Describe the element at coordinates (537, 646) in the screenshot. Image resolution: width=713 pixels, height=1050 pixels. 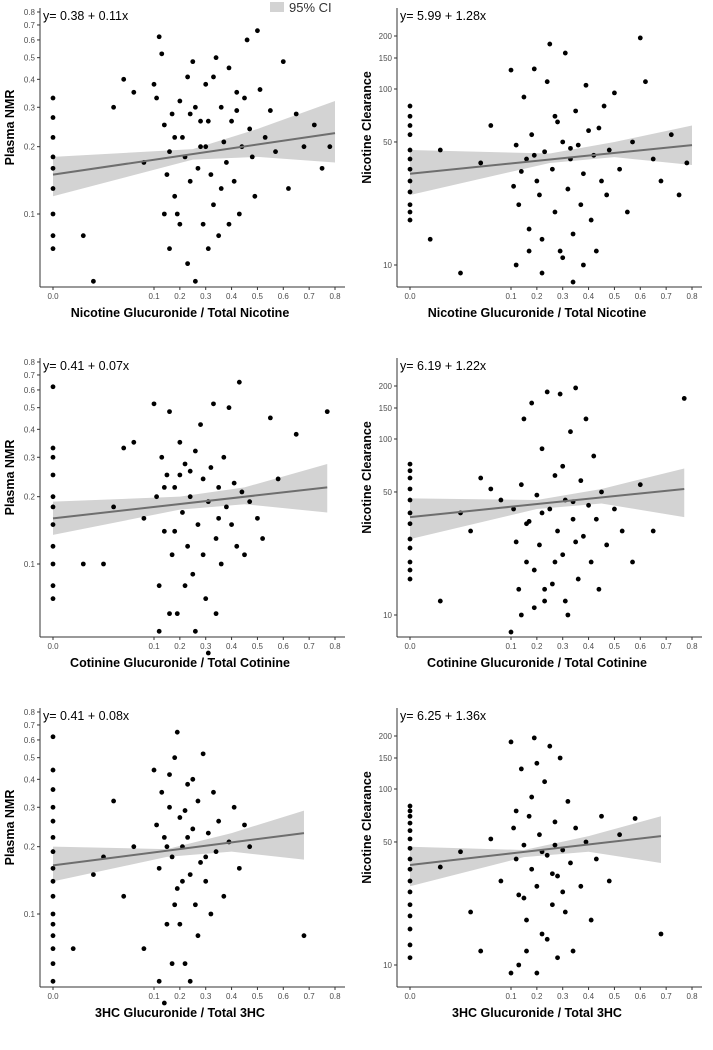
I see `chart3-x-tick-label: 0.2` at that location.